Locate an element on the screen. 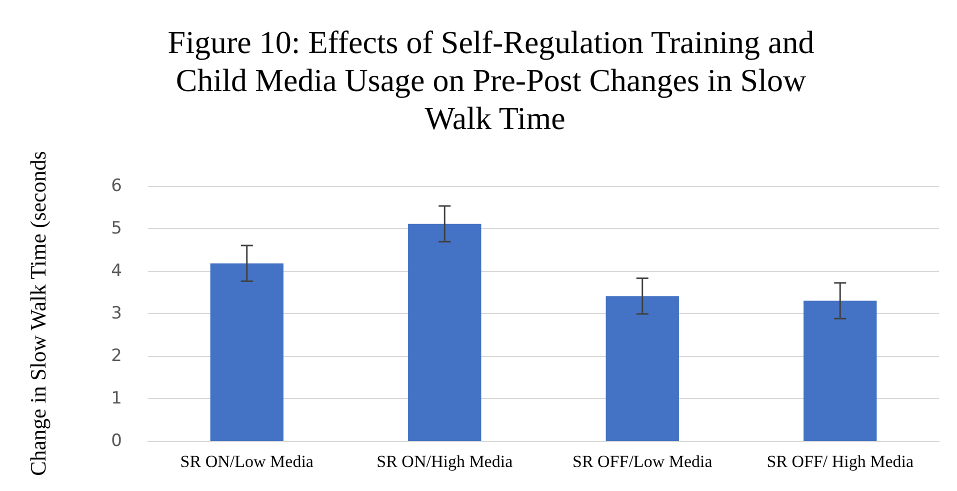  y-tick-label: 6 is located at coordinates (116, 186).